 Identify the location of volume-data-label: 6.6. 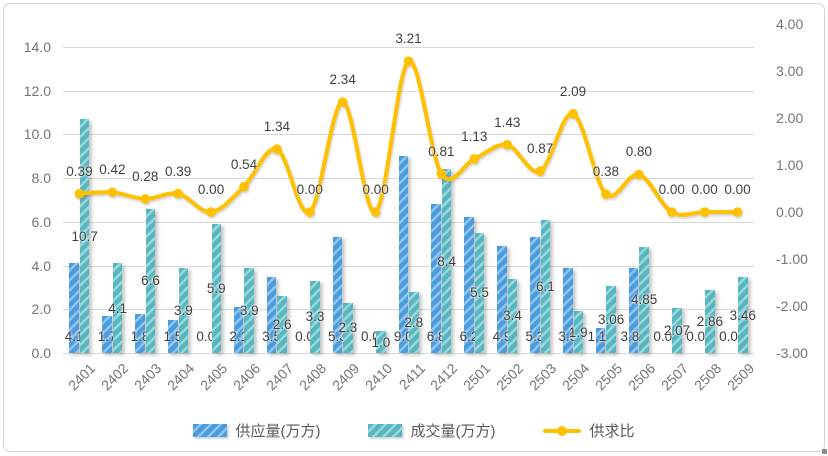
(150, 281).